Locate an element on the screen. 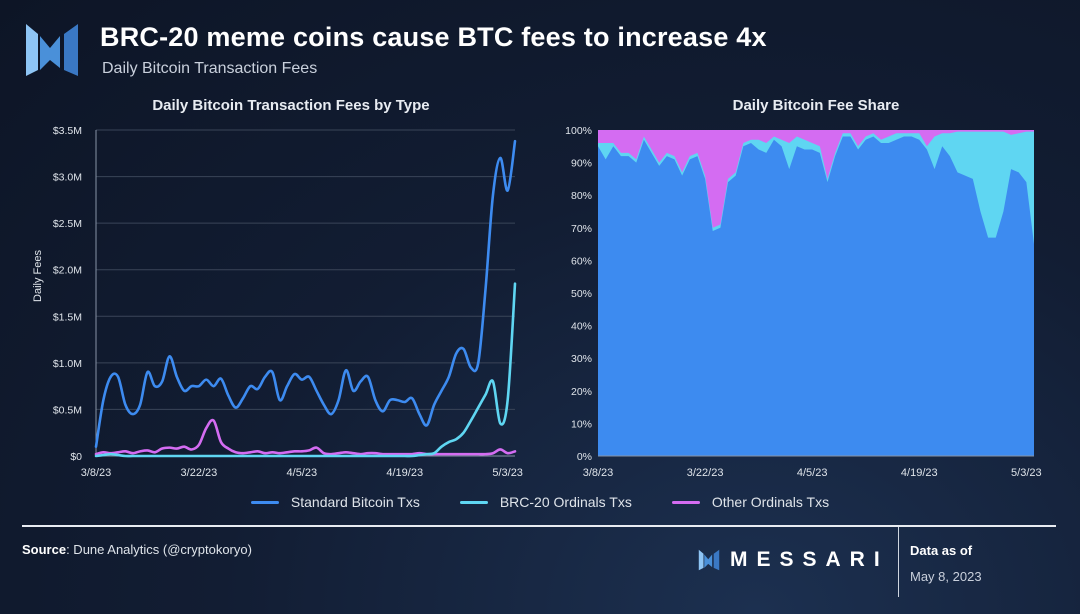  footer-divider is located at coordinates (539, 526).